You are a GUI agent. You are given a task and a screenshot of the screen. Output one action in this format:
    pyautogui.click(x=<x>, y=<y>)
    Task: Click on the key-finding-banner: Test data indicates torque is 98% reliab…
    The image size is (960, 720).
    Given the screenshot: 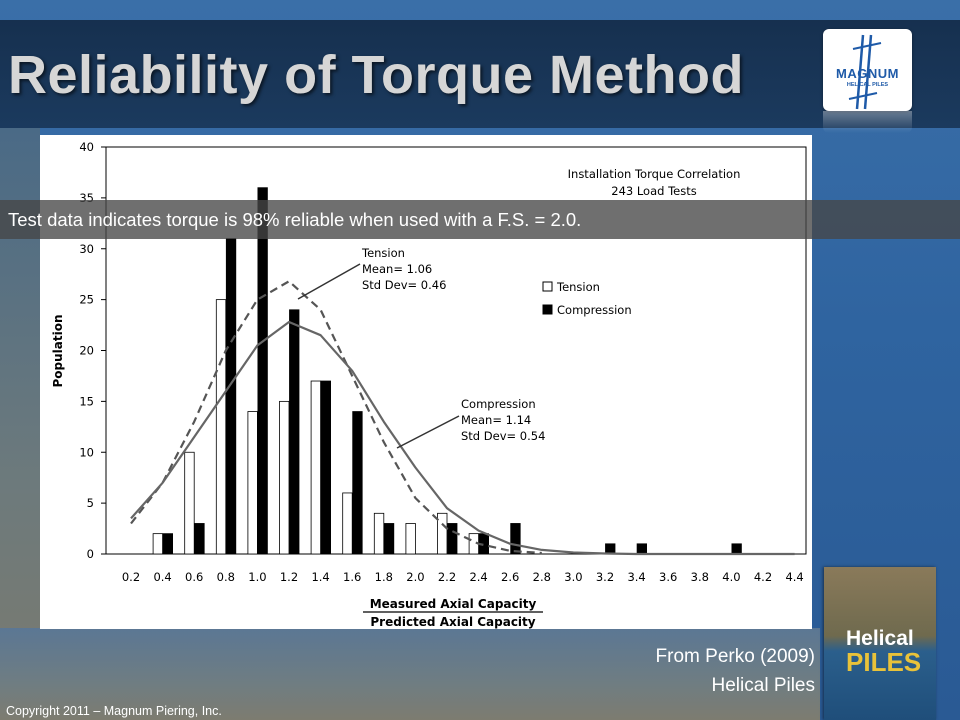 What is the action you would take?
    pyautogui.click(x=480, y=219)
    